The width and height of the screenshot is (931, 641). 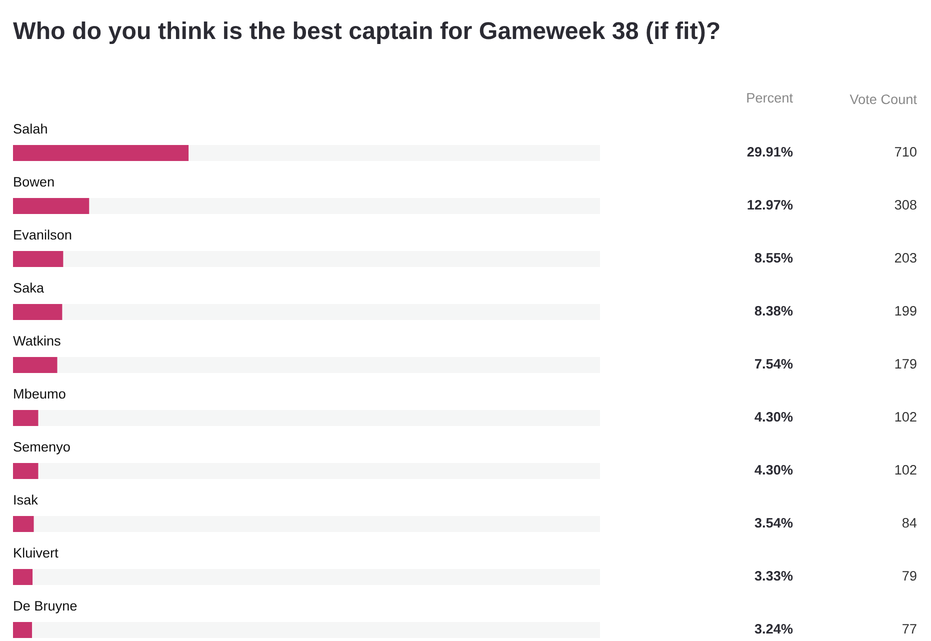 What do you see at coordinates (905, 152) in the screenshot?
I see `data-label: 710` at bounding box center [905, 152].